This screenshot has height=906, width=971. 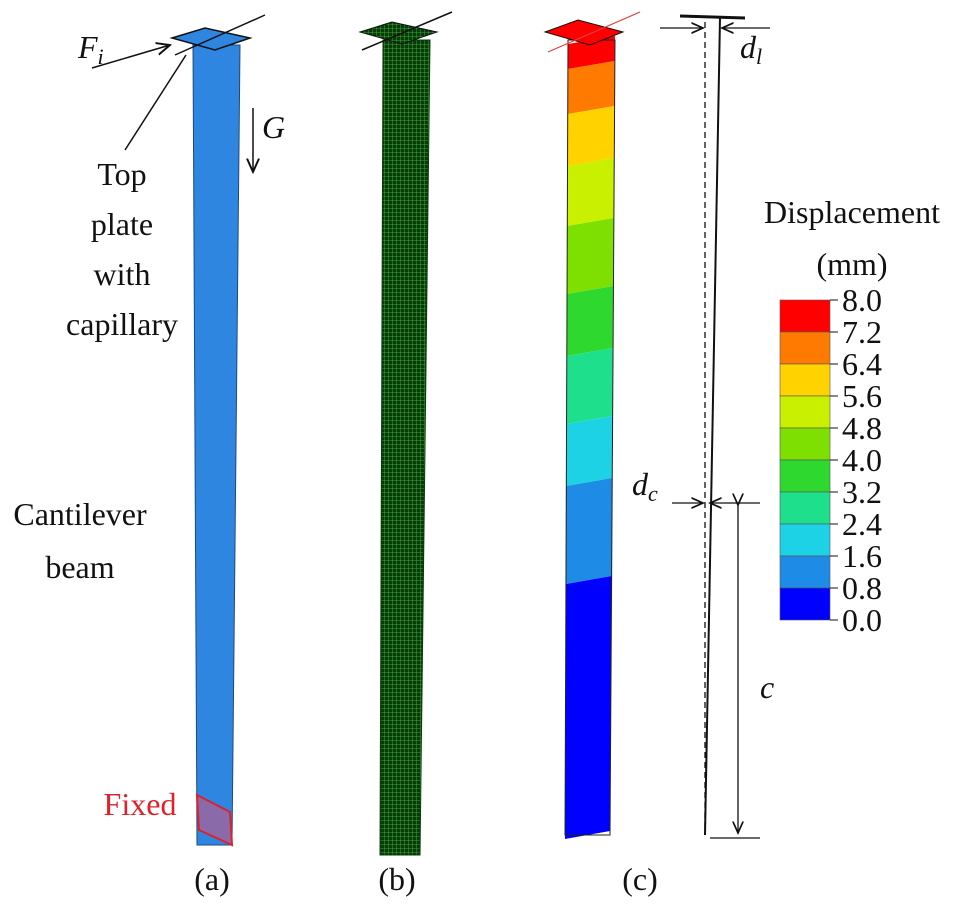 I want to click on contour-beam, so click(x=590, y=437).